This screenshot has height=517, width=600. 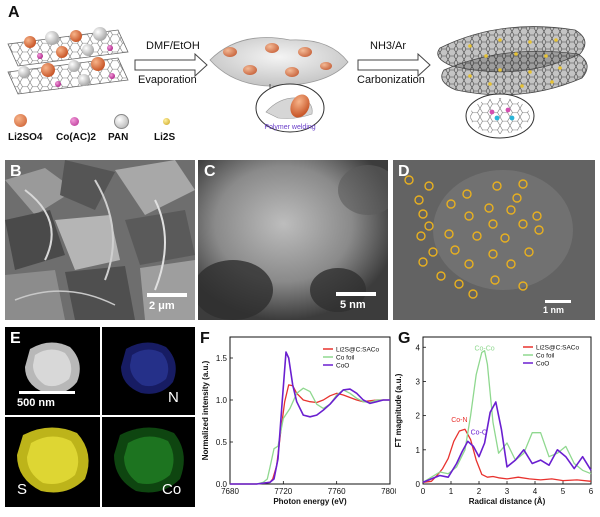 I want to click on x-axis-label: Photon energy (eV), so click(x=310, y=501).